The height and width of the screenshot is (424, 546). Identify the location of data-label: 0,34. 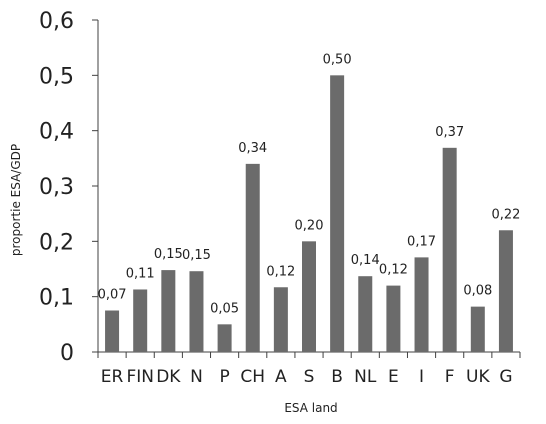
(252, 148).